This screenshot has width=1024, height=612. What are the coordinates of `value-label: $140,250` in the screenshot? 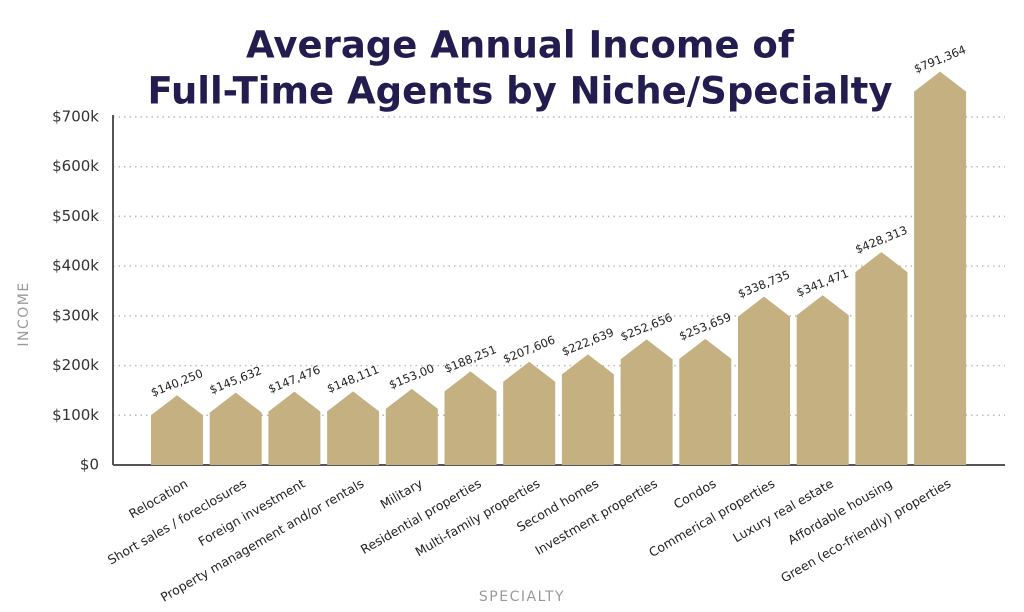 It's located at (177, 383).